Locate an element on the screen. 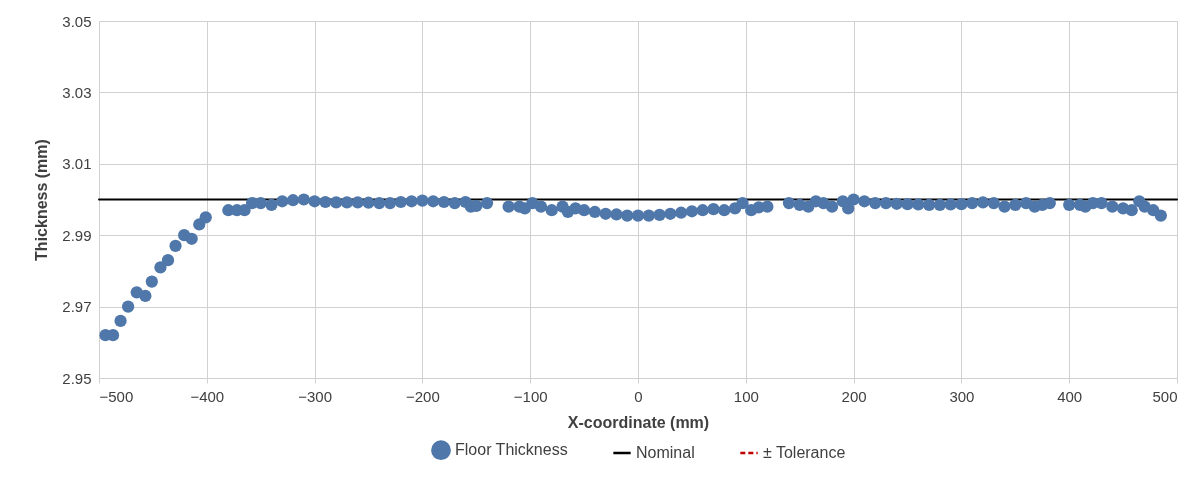 Image resolution: width=1200 pixels, height=481 pixels. legend-label: ± Tolerance is located at coordinates (804, 452).